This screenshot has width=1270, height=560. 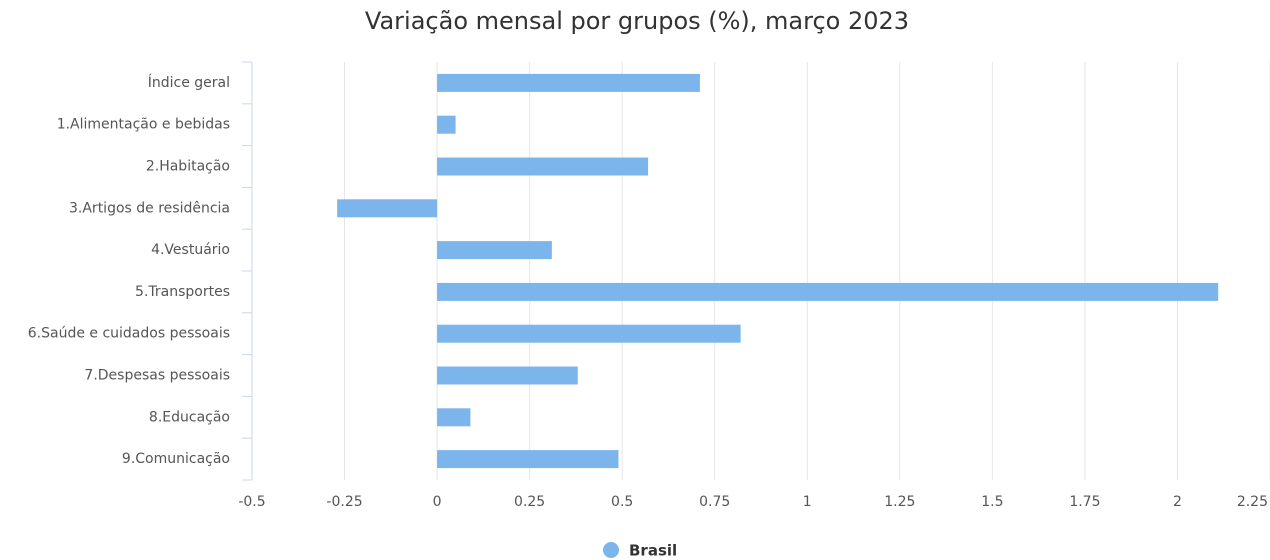 I want to click on x-tick-label: -0.5, so click(x=251, y=502).